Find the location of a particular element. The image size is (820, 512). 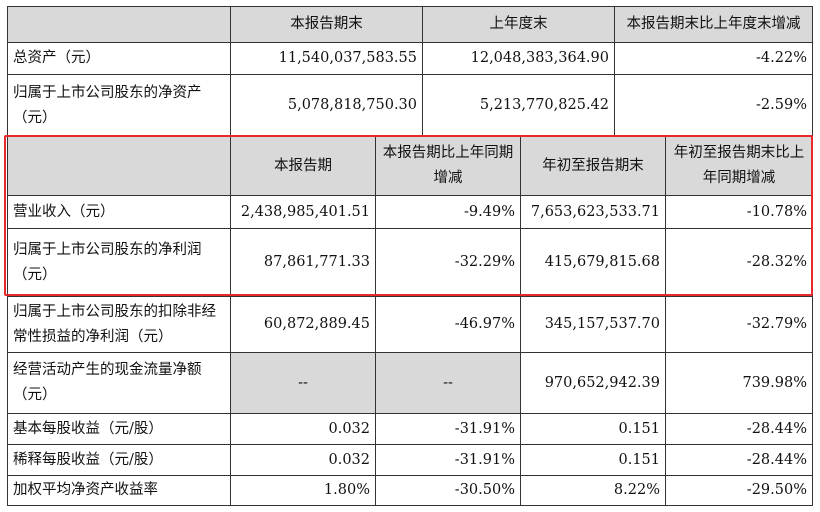

value-roe-ytd-yoy: -29.50% is located at coordinates (739, 491).